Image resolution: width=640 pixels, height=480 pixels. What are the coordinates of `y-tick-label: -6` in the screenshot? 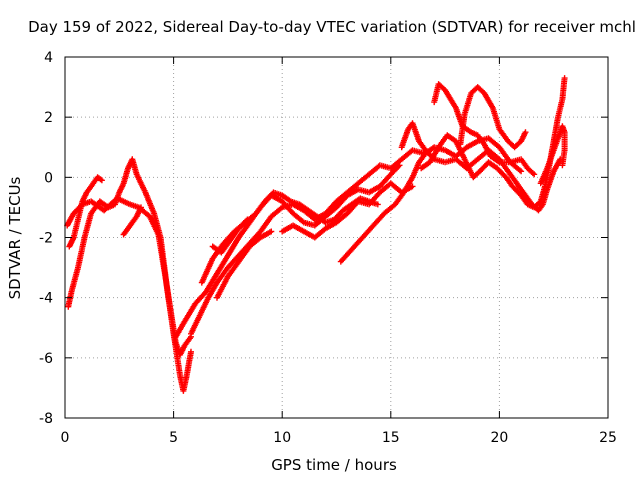 It's located at (46, 359).